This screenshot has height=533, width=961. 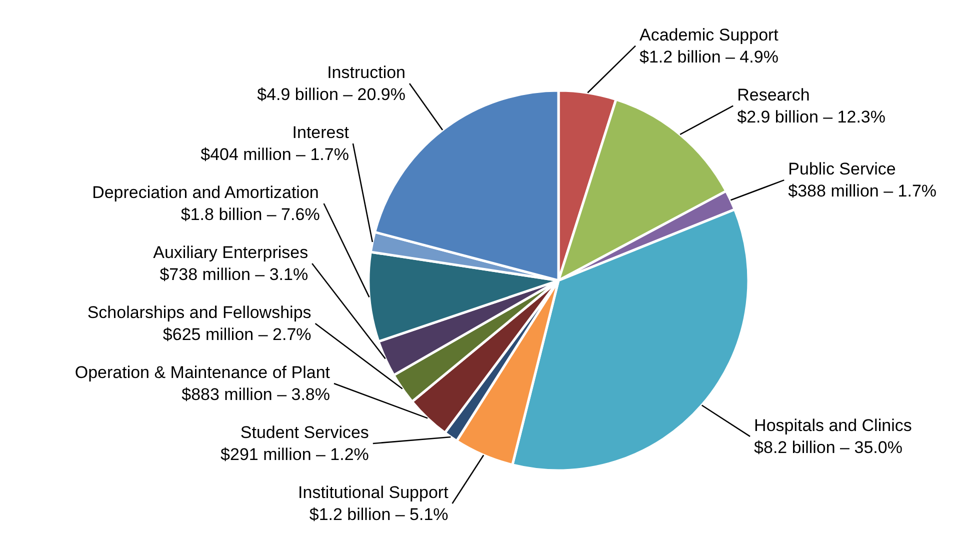 What do you see at coordinates (811, 105) in the screenshot?
I see `slice-label: Research $2.9 billion – 12.3%` at bounding box center [811, 105].